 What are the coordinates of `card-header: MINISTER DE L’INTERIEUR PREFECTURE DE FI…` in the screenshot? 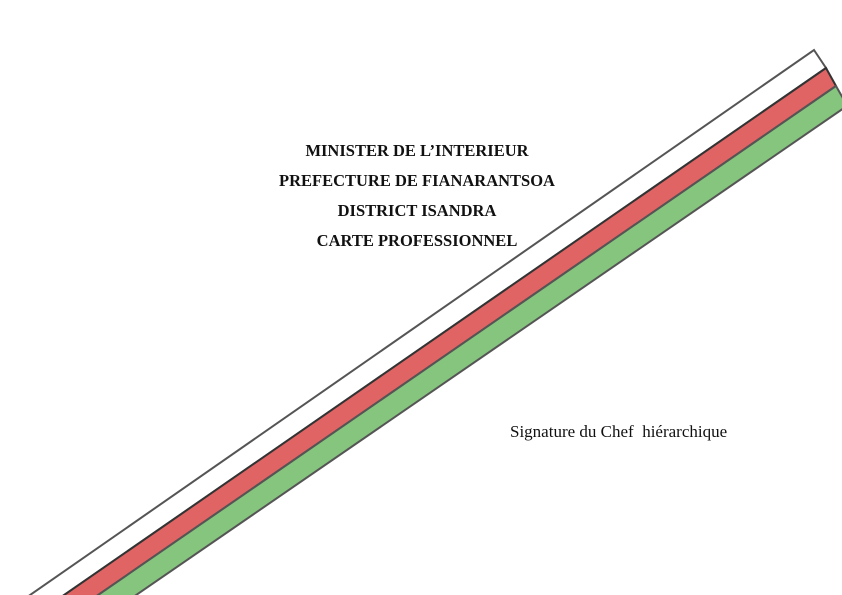 It's located at (417, 196).